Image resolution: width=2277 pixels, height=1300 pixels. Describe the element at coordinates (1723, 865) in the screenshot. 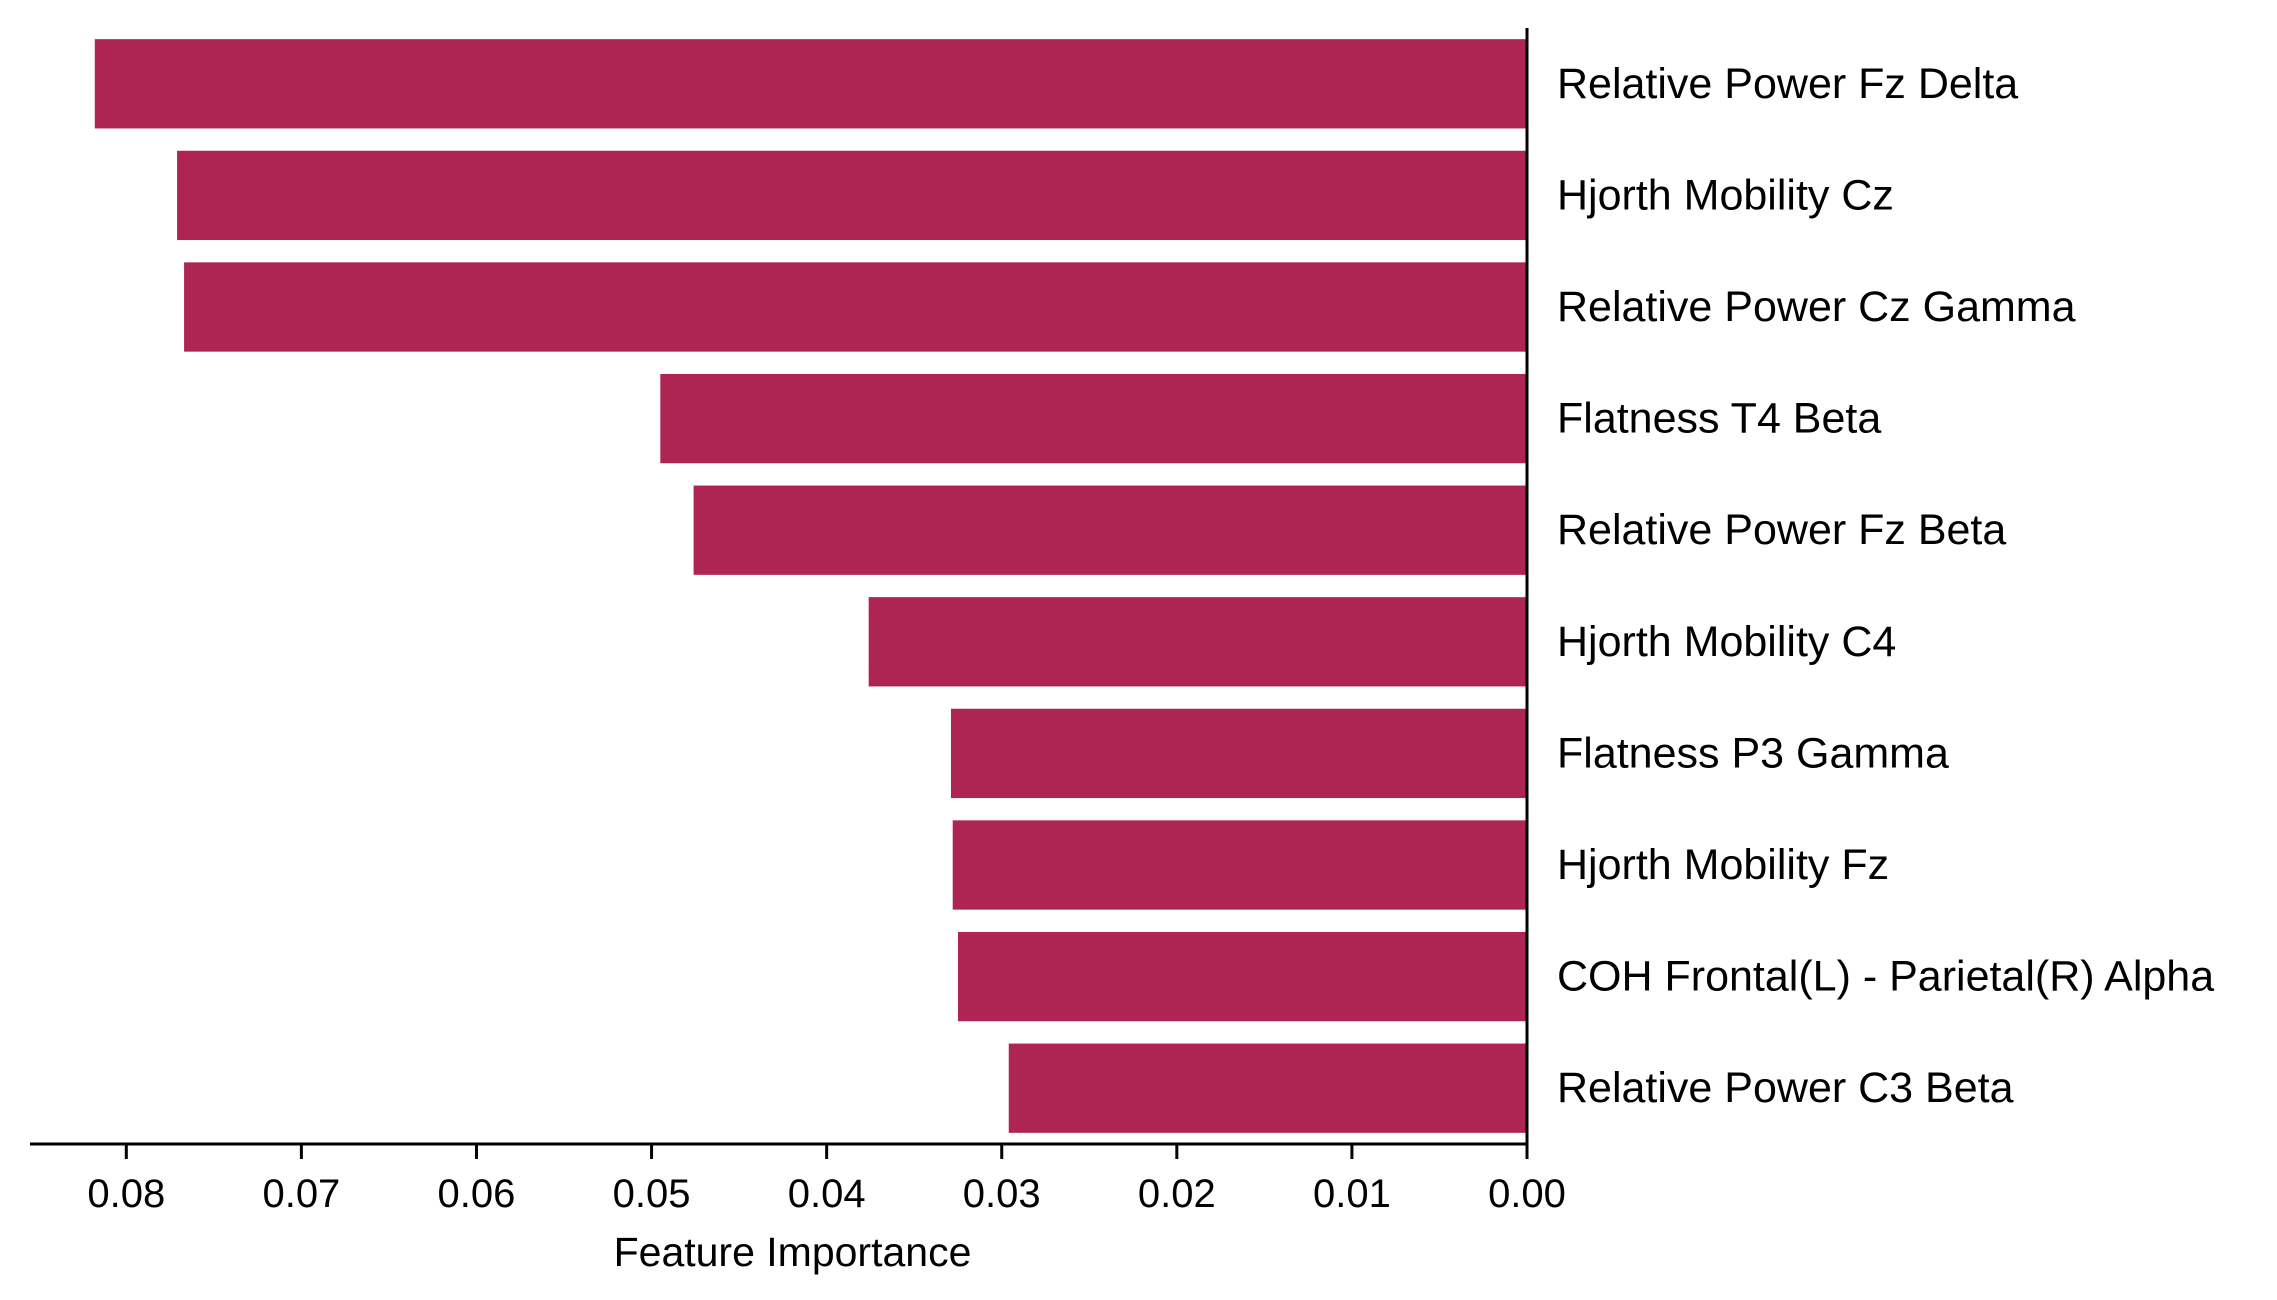

I see `category-label-8: Hjorth Mobility Fz` at that location.